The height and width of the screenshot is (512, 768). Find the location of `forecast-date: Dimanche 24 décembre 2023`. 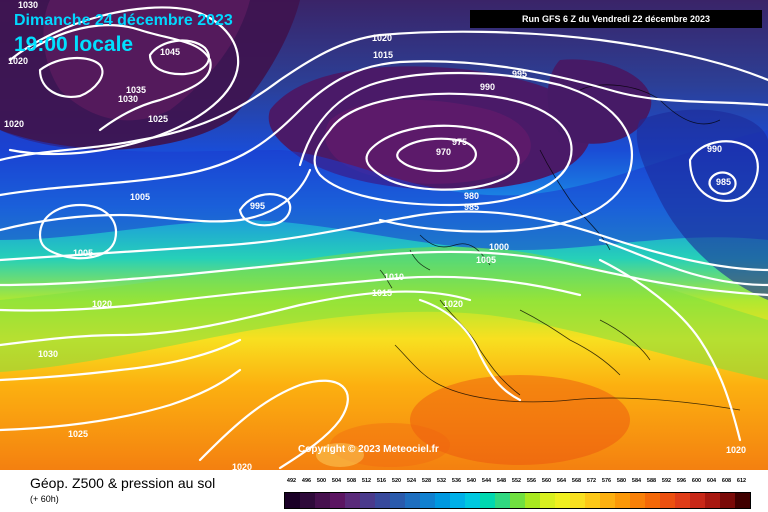

forecast-date: Dimanche 24 décembre 2023 is located at coordinates (123, 20).